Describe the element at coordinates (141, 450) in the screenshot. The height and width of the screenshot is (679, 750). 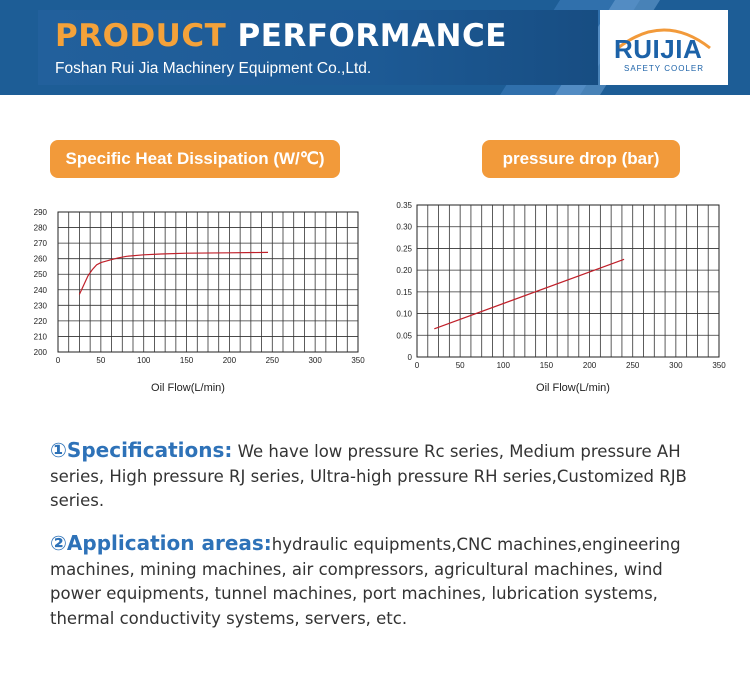
I see `specifications-heading: ①Specifications:` at that location.